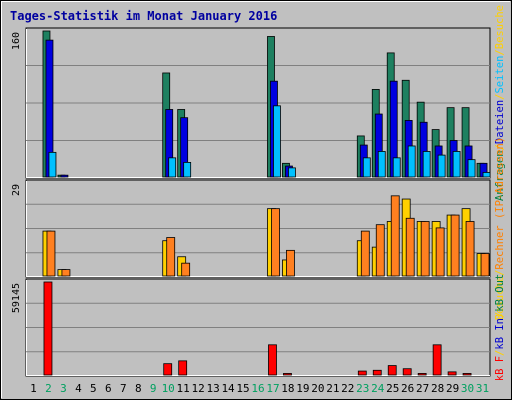 This screenshot has width=512, height=400. What do you see at coordinates (16, 298) in the screenshot?
I see `y-max-label: 59145` at bounding box center [16, 298].